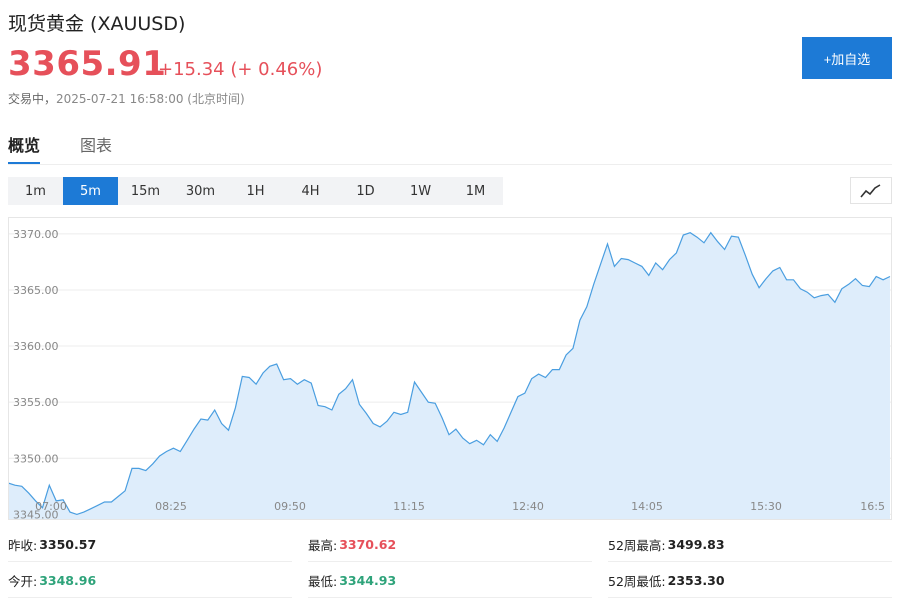 This screenshot has height=601, width=897. What do you see at coordinates (24, 148) in the screenshot?
I see `tab-overview: 概览` at bounding box center [24, 148].